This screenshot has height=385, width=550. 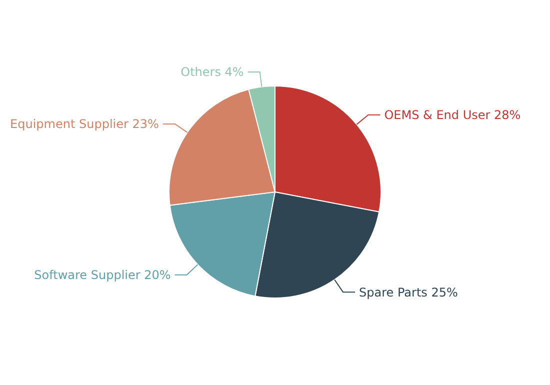 What do you see at coordinates (212, 72) in the screenshot?
I see `slice-label: Others 4%` at bounding box center [212, 72].